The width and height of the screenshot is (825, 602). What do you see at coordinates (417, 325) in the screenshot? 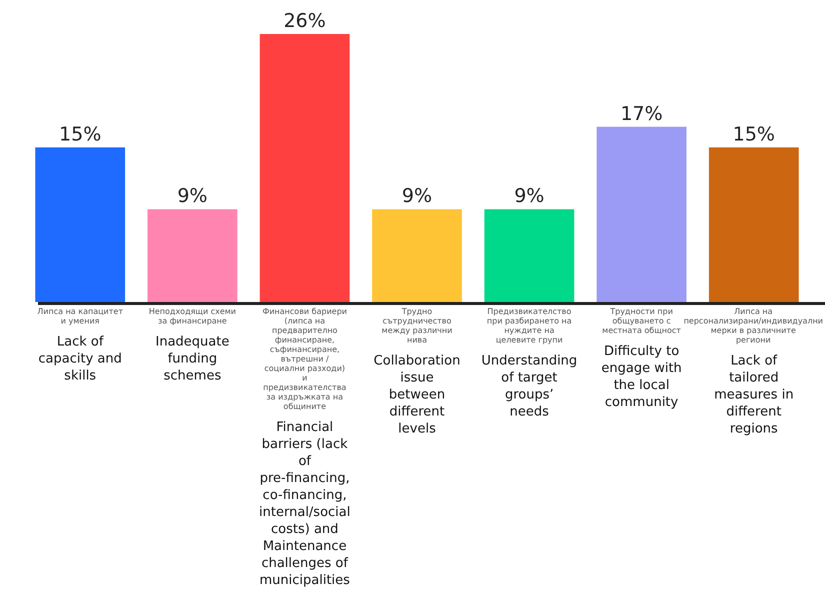
I see `x-tick-label: Трудно сътрудничество между различни нива` at bounding box center [417, 325].